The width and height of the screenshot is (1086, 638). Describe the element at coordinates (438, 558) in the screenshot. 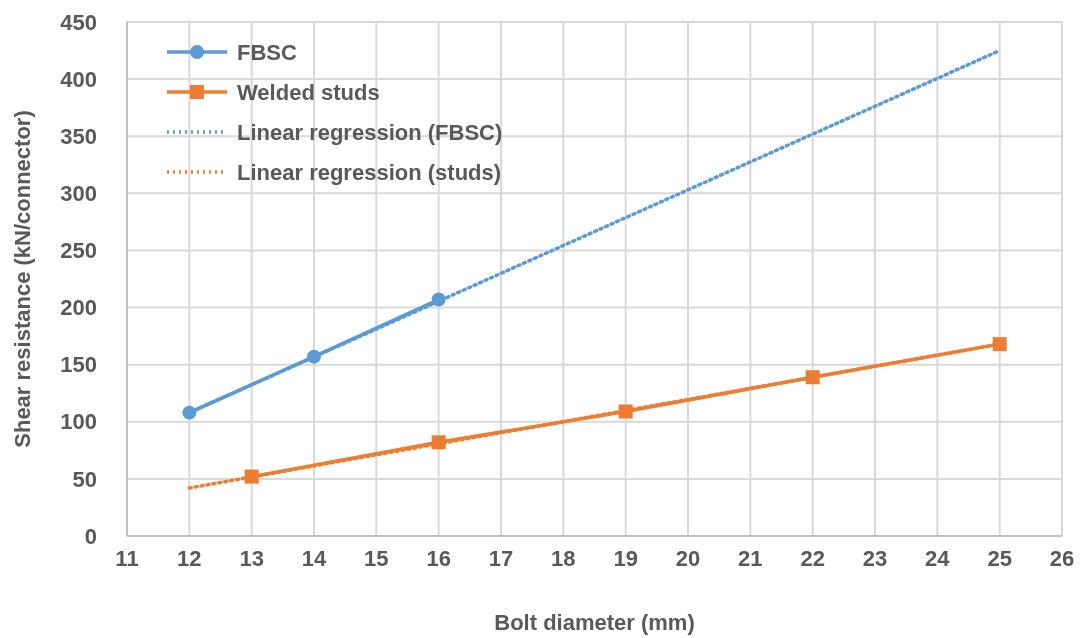

I see `x-tick-label: 16` at that location.